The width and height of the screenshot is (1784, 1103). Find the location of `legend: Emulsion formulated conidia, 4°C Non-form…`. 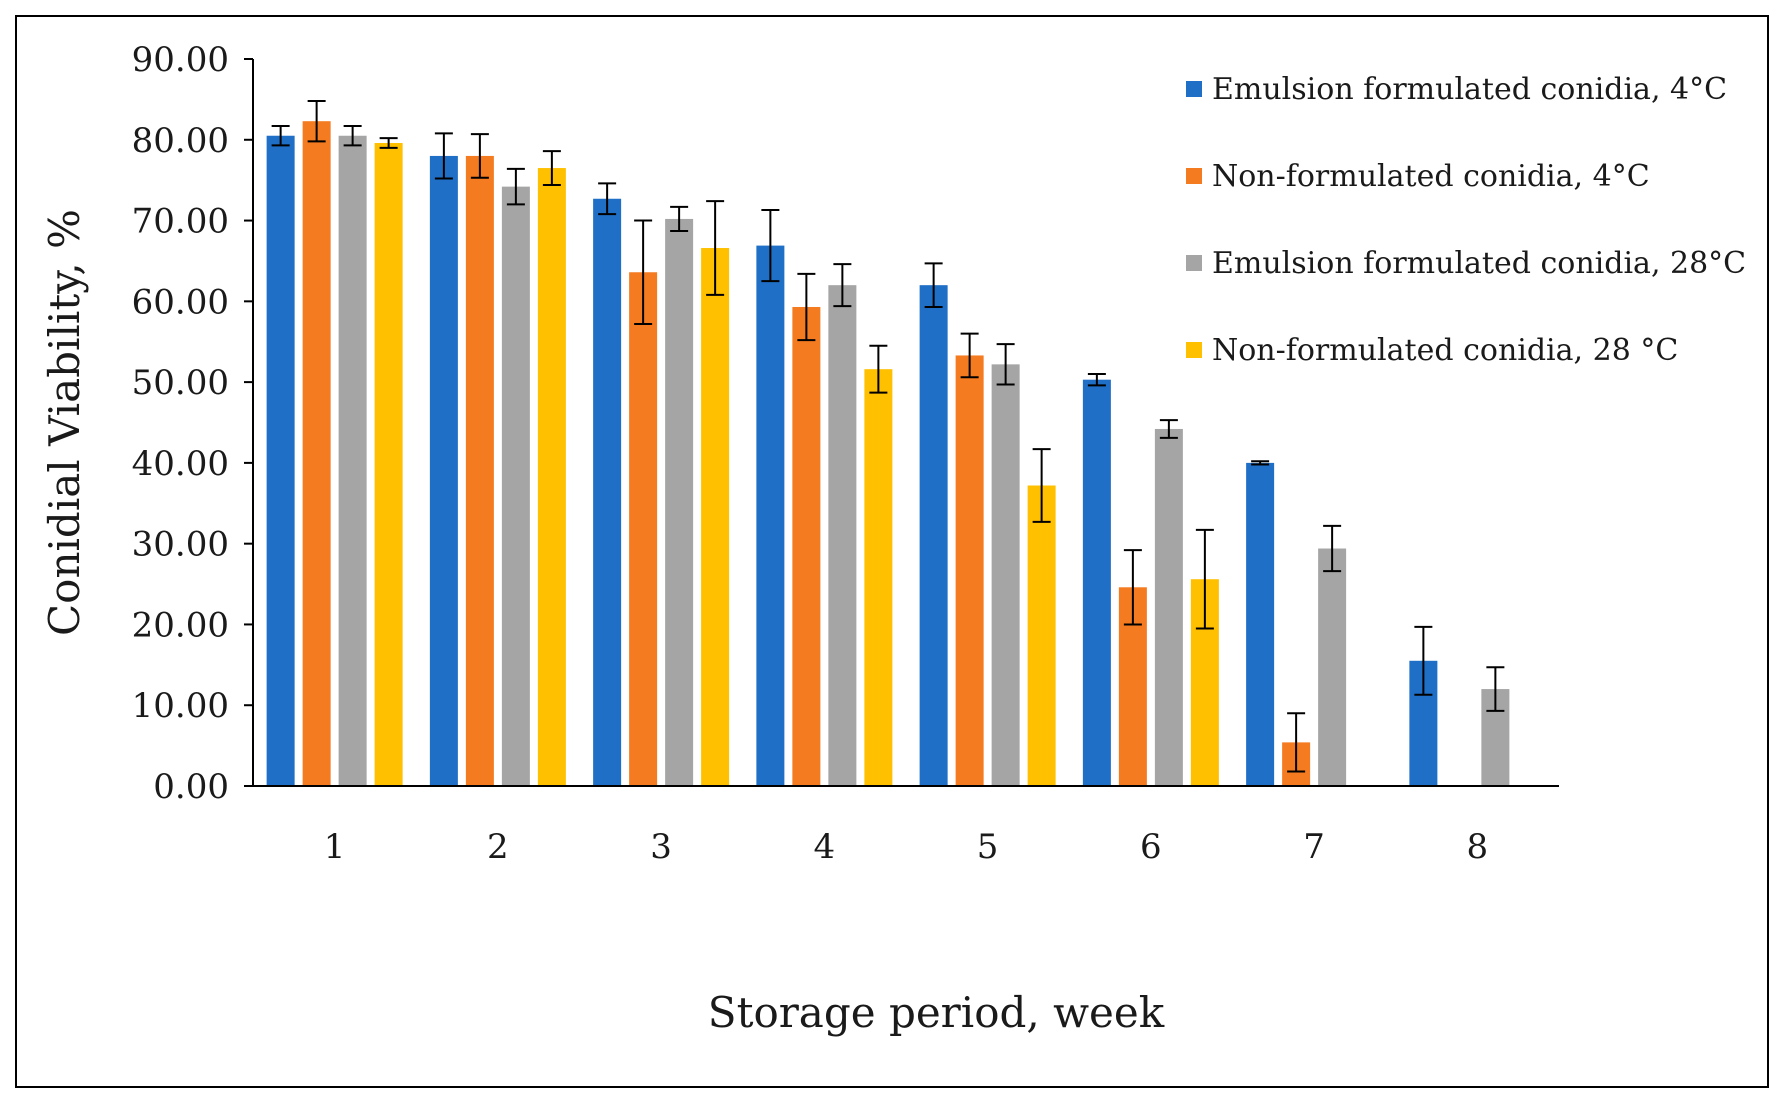

legend: Emulsion formulated conidia, 4°C Non-form… is located at coordinates (1466, 220).